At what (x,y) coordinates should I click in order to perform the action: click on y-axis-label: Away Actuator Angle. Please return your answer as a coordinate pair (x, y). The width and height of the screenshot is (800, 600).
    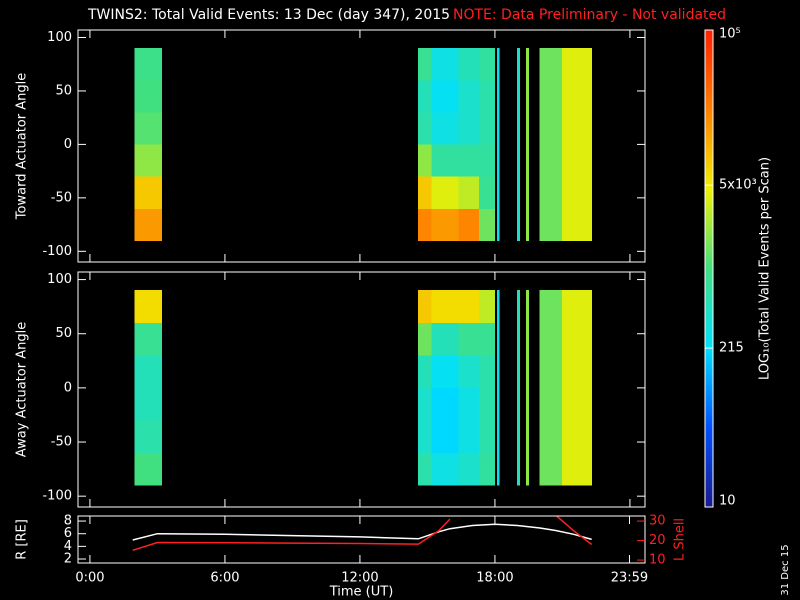
    Looking at the image, I should click on (22, 389).